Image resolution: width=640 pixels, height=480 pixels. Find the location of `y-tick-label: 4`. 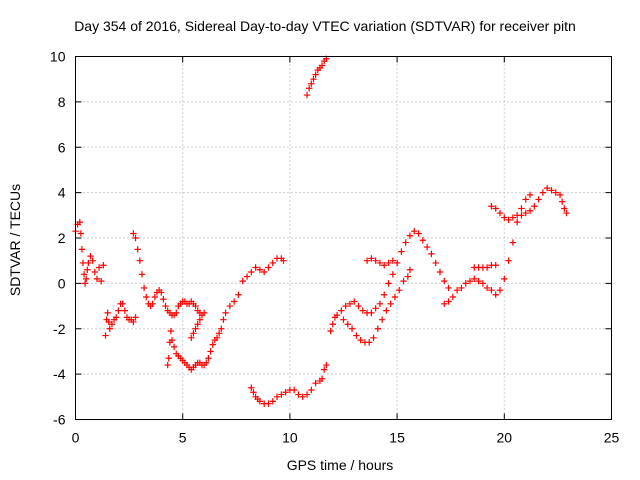

y-tick-label: 4 is located at coordinates (62, 193).